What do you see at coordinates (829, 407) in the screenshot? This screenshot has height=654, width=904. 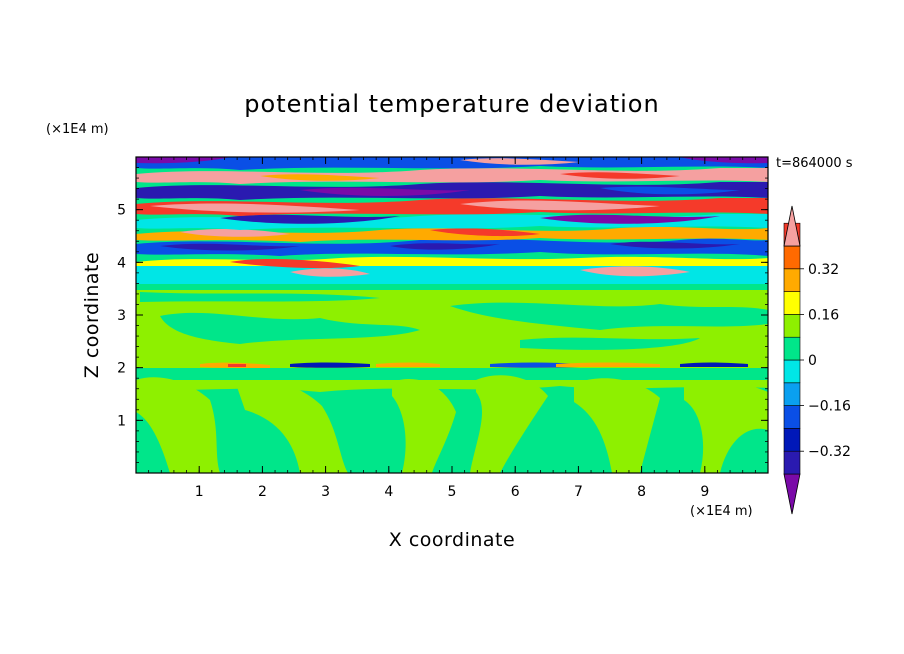 I see `colorbar-label: −0.16` at bounding box center [829, 407].